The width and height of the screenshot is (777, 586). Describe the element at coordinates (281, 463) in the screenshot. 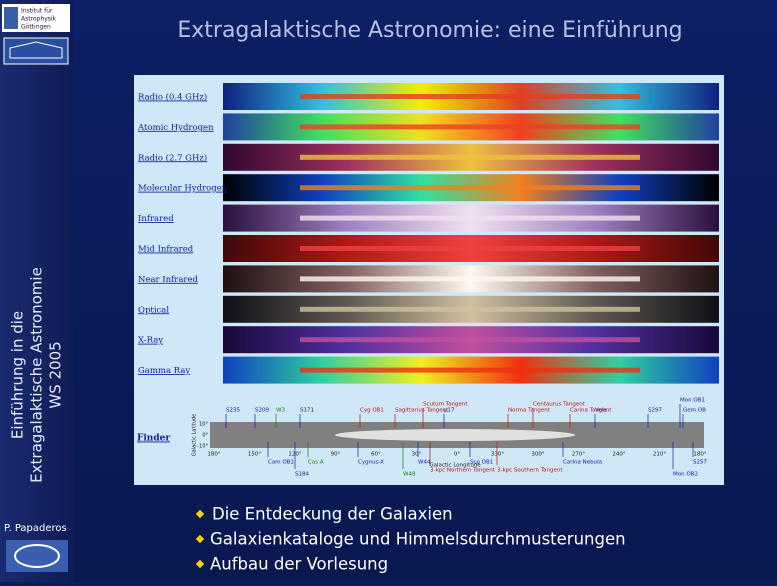

I see `finder-object: Cam OB1` at that location.